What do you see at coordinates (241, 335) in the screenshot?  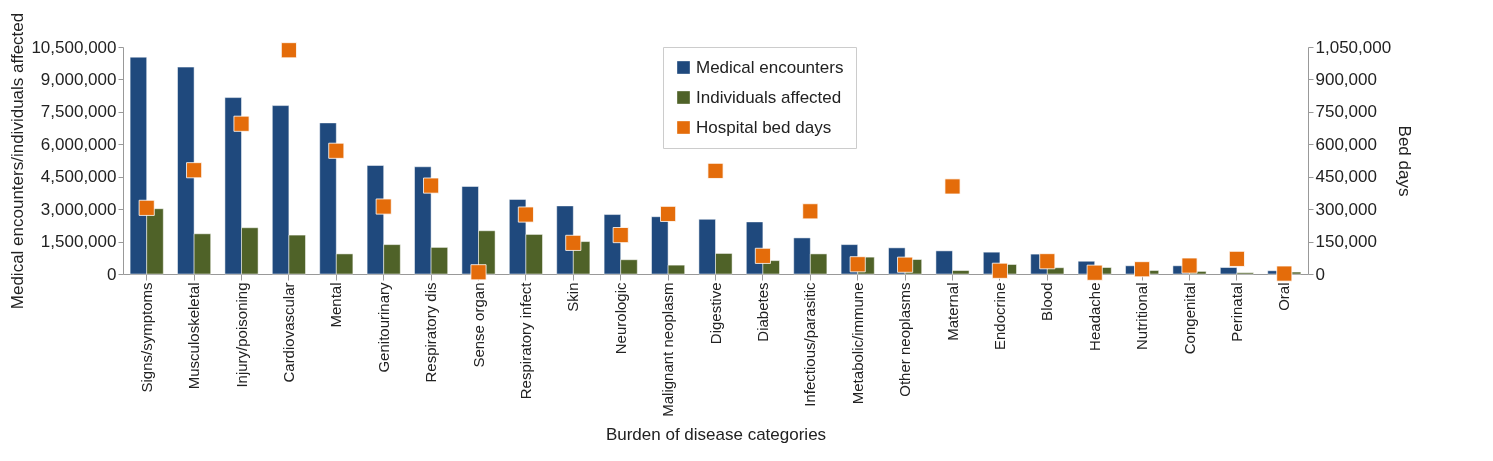 I see `x-tick-label: Injury/poisoning` at bounding box center [241, 335].